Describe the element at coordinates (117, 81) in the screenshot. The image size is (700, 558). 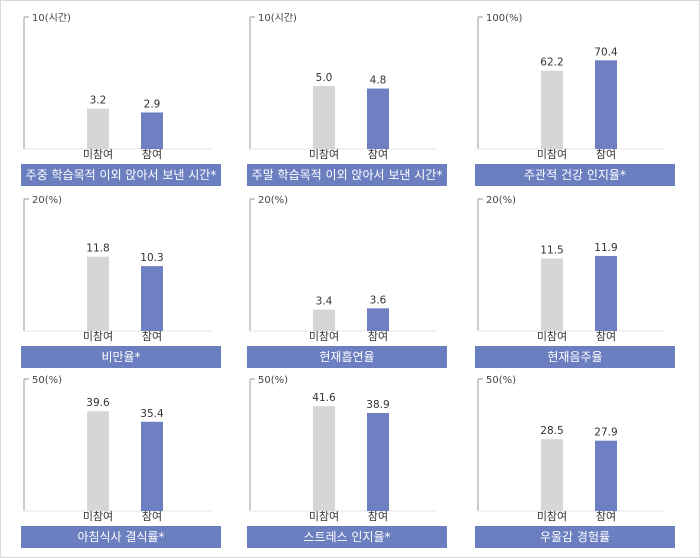
I see `chart-plot: 10(시간) 3.2 2.9` at that location.